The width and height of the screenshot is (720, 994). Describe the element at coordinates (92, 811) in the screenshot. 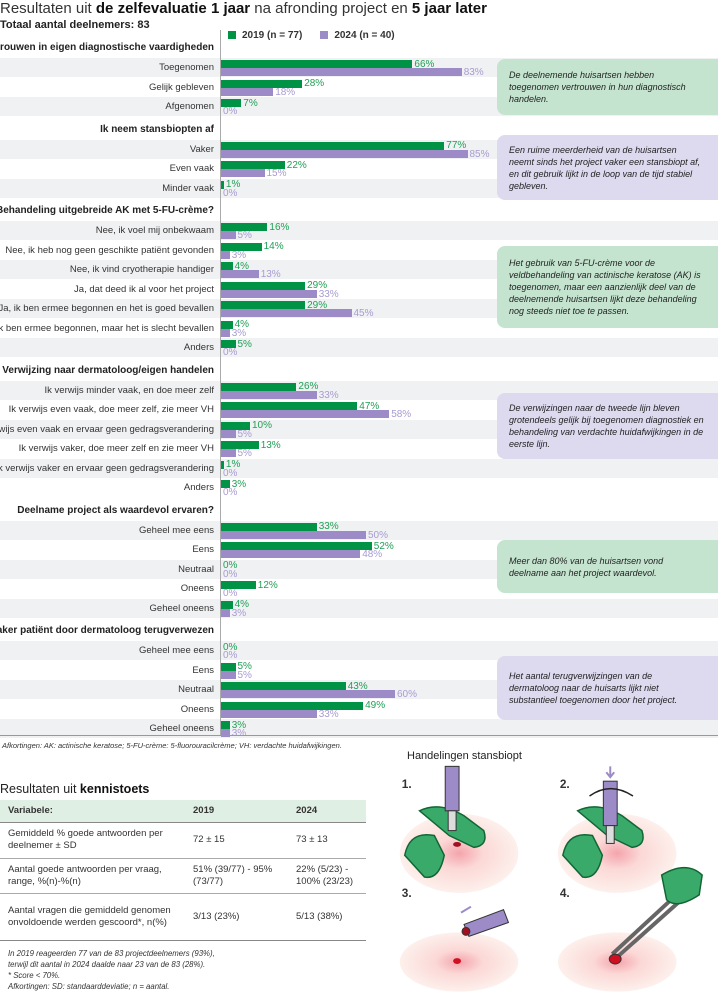

I see `column-header: Variabele:` at that location.